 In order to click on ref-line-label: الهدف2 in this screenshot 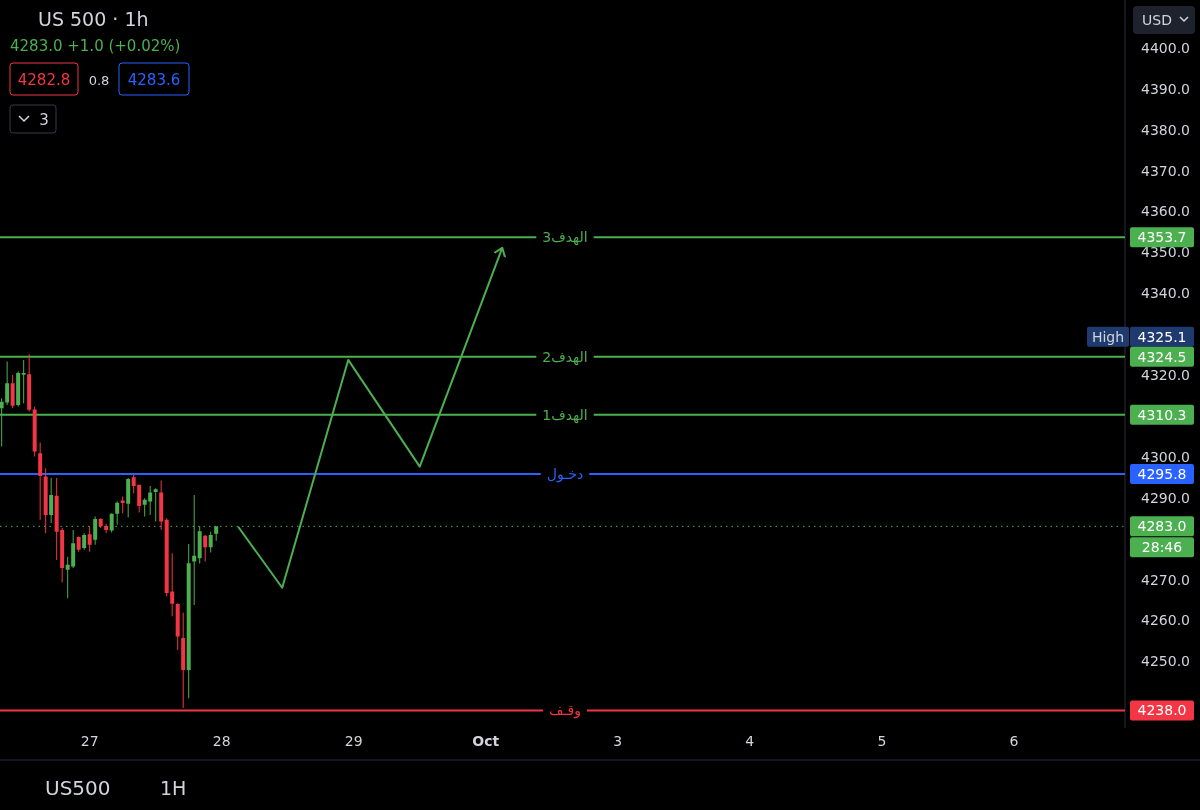, I will do `click(565, 357)`.